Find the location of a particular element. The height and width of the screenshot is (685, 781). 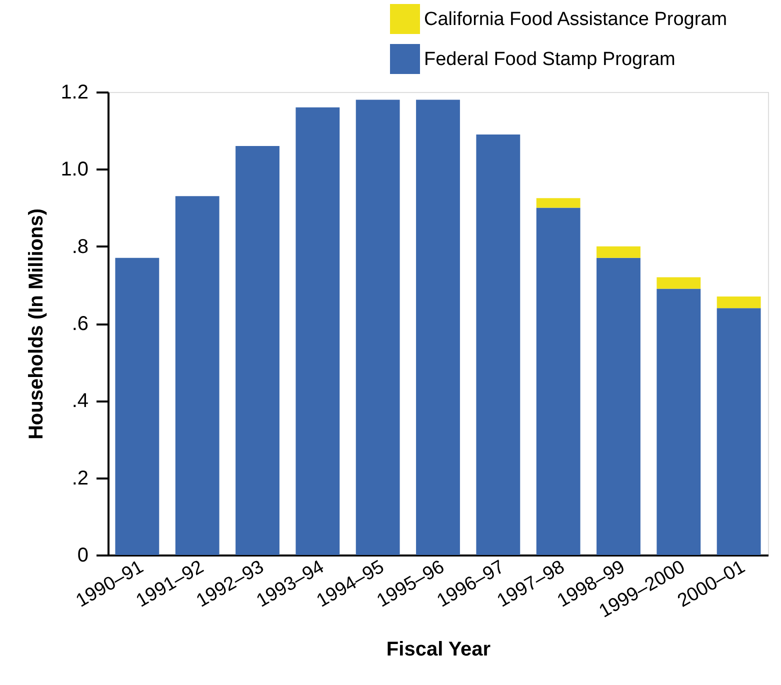

legend-label: Federal Food Stamp Program is located at coordinates (550, 59).